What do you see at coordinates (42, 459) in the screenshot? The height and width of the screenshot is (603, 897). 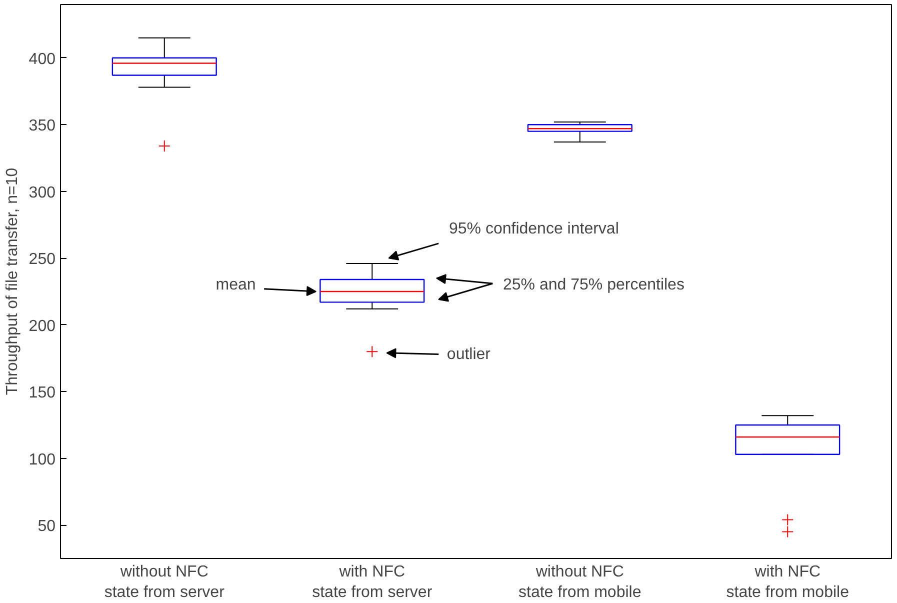 I see `y-tick-label: 100` at bounding box center [42, 459].